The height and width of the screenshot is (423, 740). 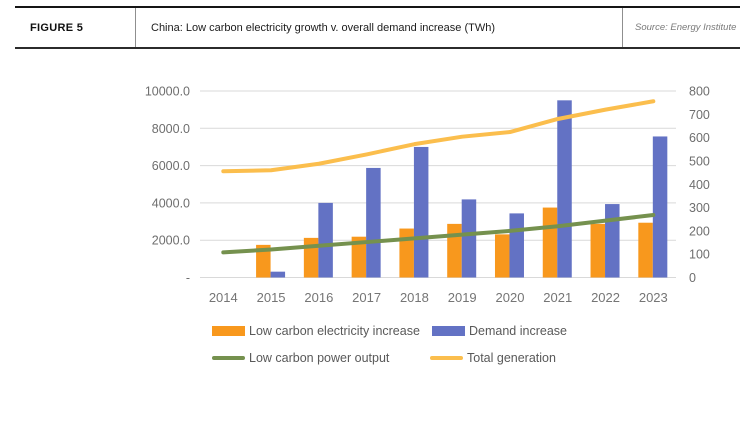 What do you see at coordinates (612, 241) in the screenshot?
I see `bar-demand-increase-2022` at bounding box center [612, 241].